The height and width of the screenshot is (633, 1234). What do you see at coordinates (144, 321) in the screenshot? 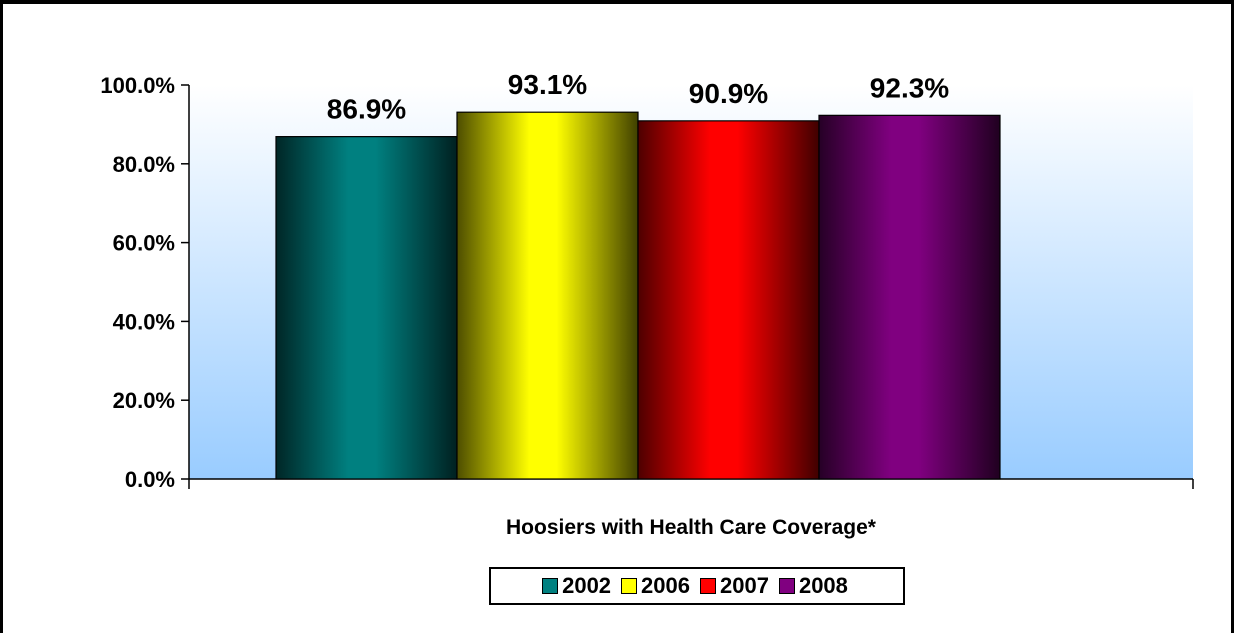
I see `y-tick-label: 40.0%` at bounding box center [144, 321].